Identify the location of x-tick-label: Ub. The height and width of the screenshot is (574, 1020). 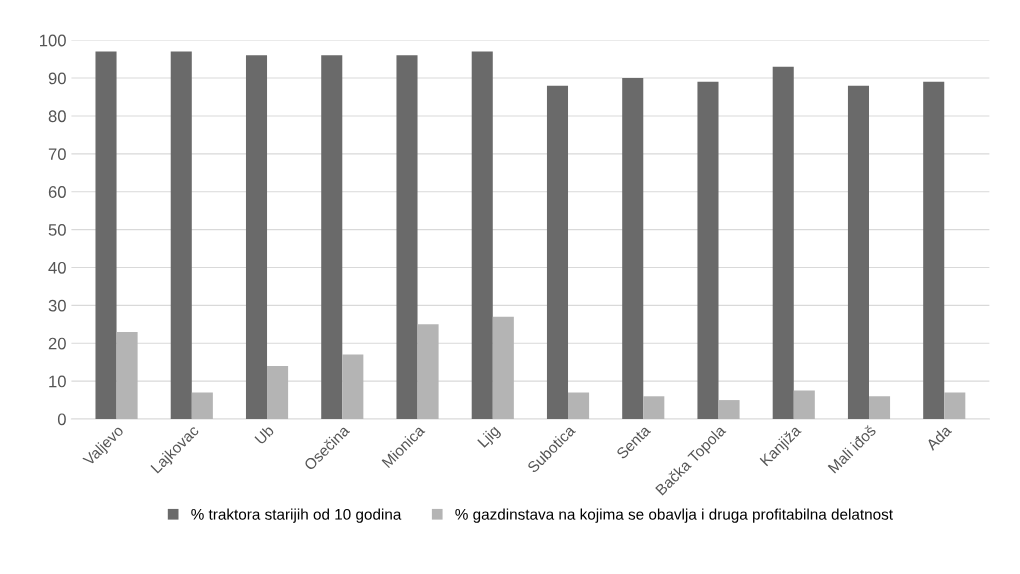
(264, 434).